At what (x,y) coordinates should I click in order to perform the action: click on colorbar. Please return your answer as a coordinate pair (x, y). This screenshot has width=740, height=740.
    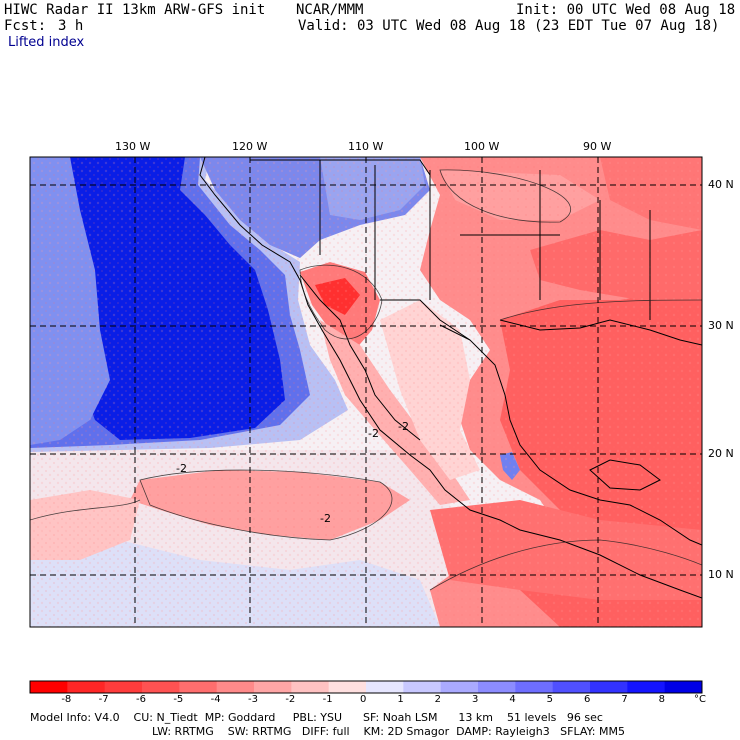
    Looking at the image, I should click on (366, 687).